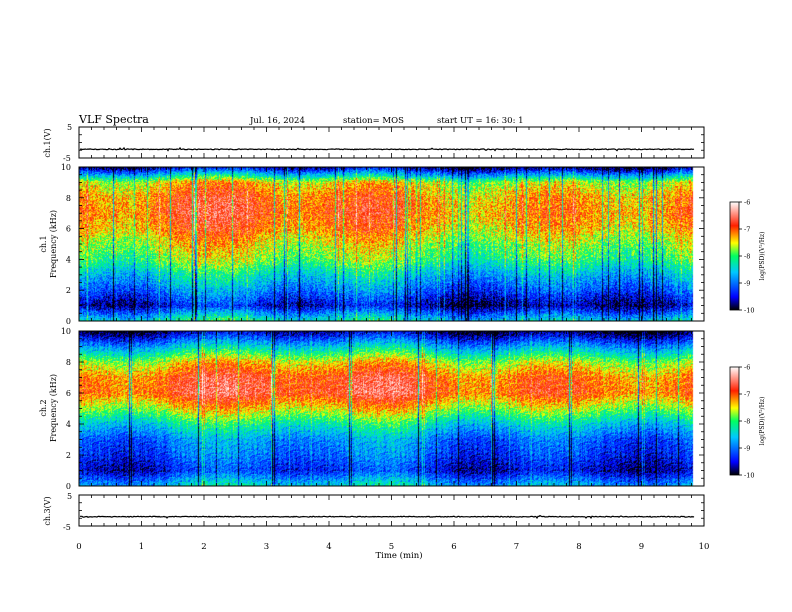 This screenshot has width=792, height=612. Describe the element at coordinates (277, 121) in the screenshot. I see `date-label: Jul. 16, 2024` at that location.